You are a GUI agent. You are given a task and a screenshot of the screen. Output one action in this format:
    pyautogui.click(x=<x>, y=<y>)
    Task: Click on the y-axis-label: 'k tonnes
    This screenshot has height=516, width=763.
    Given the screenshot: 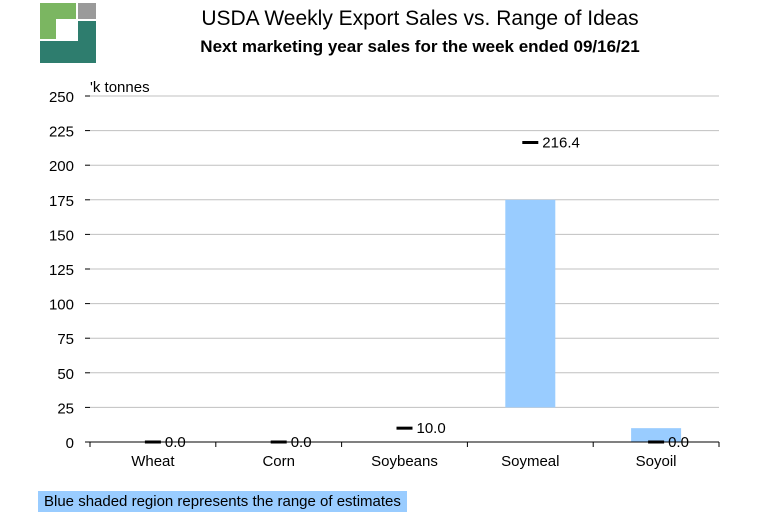 What is the action you would take?
    pyautogui.click(x=120, y=87)
    